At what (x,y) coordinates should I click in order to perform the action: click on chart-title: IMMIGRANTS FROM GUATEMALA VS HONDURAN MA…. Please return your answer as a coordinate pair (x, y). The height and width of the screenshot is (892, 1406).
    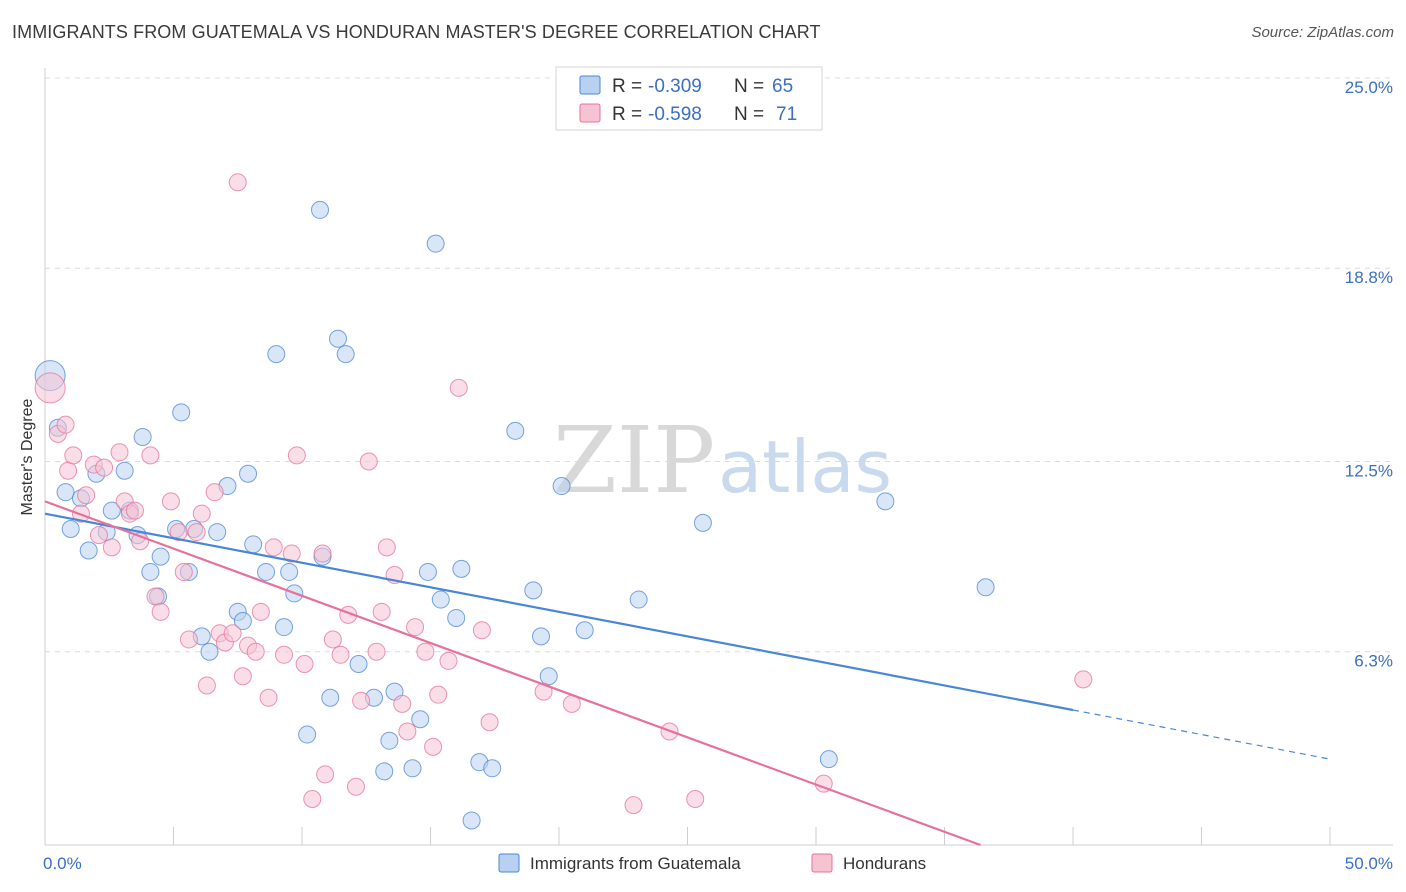
    Looking at the image, I should click on (416, 32).